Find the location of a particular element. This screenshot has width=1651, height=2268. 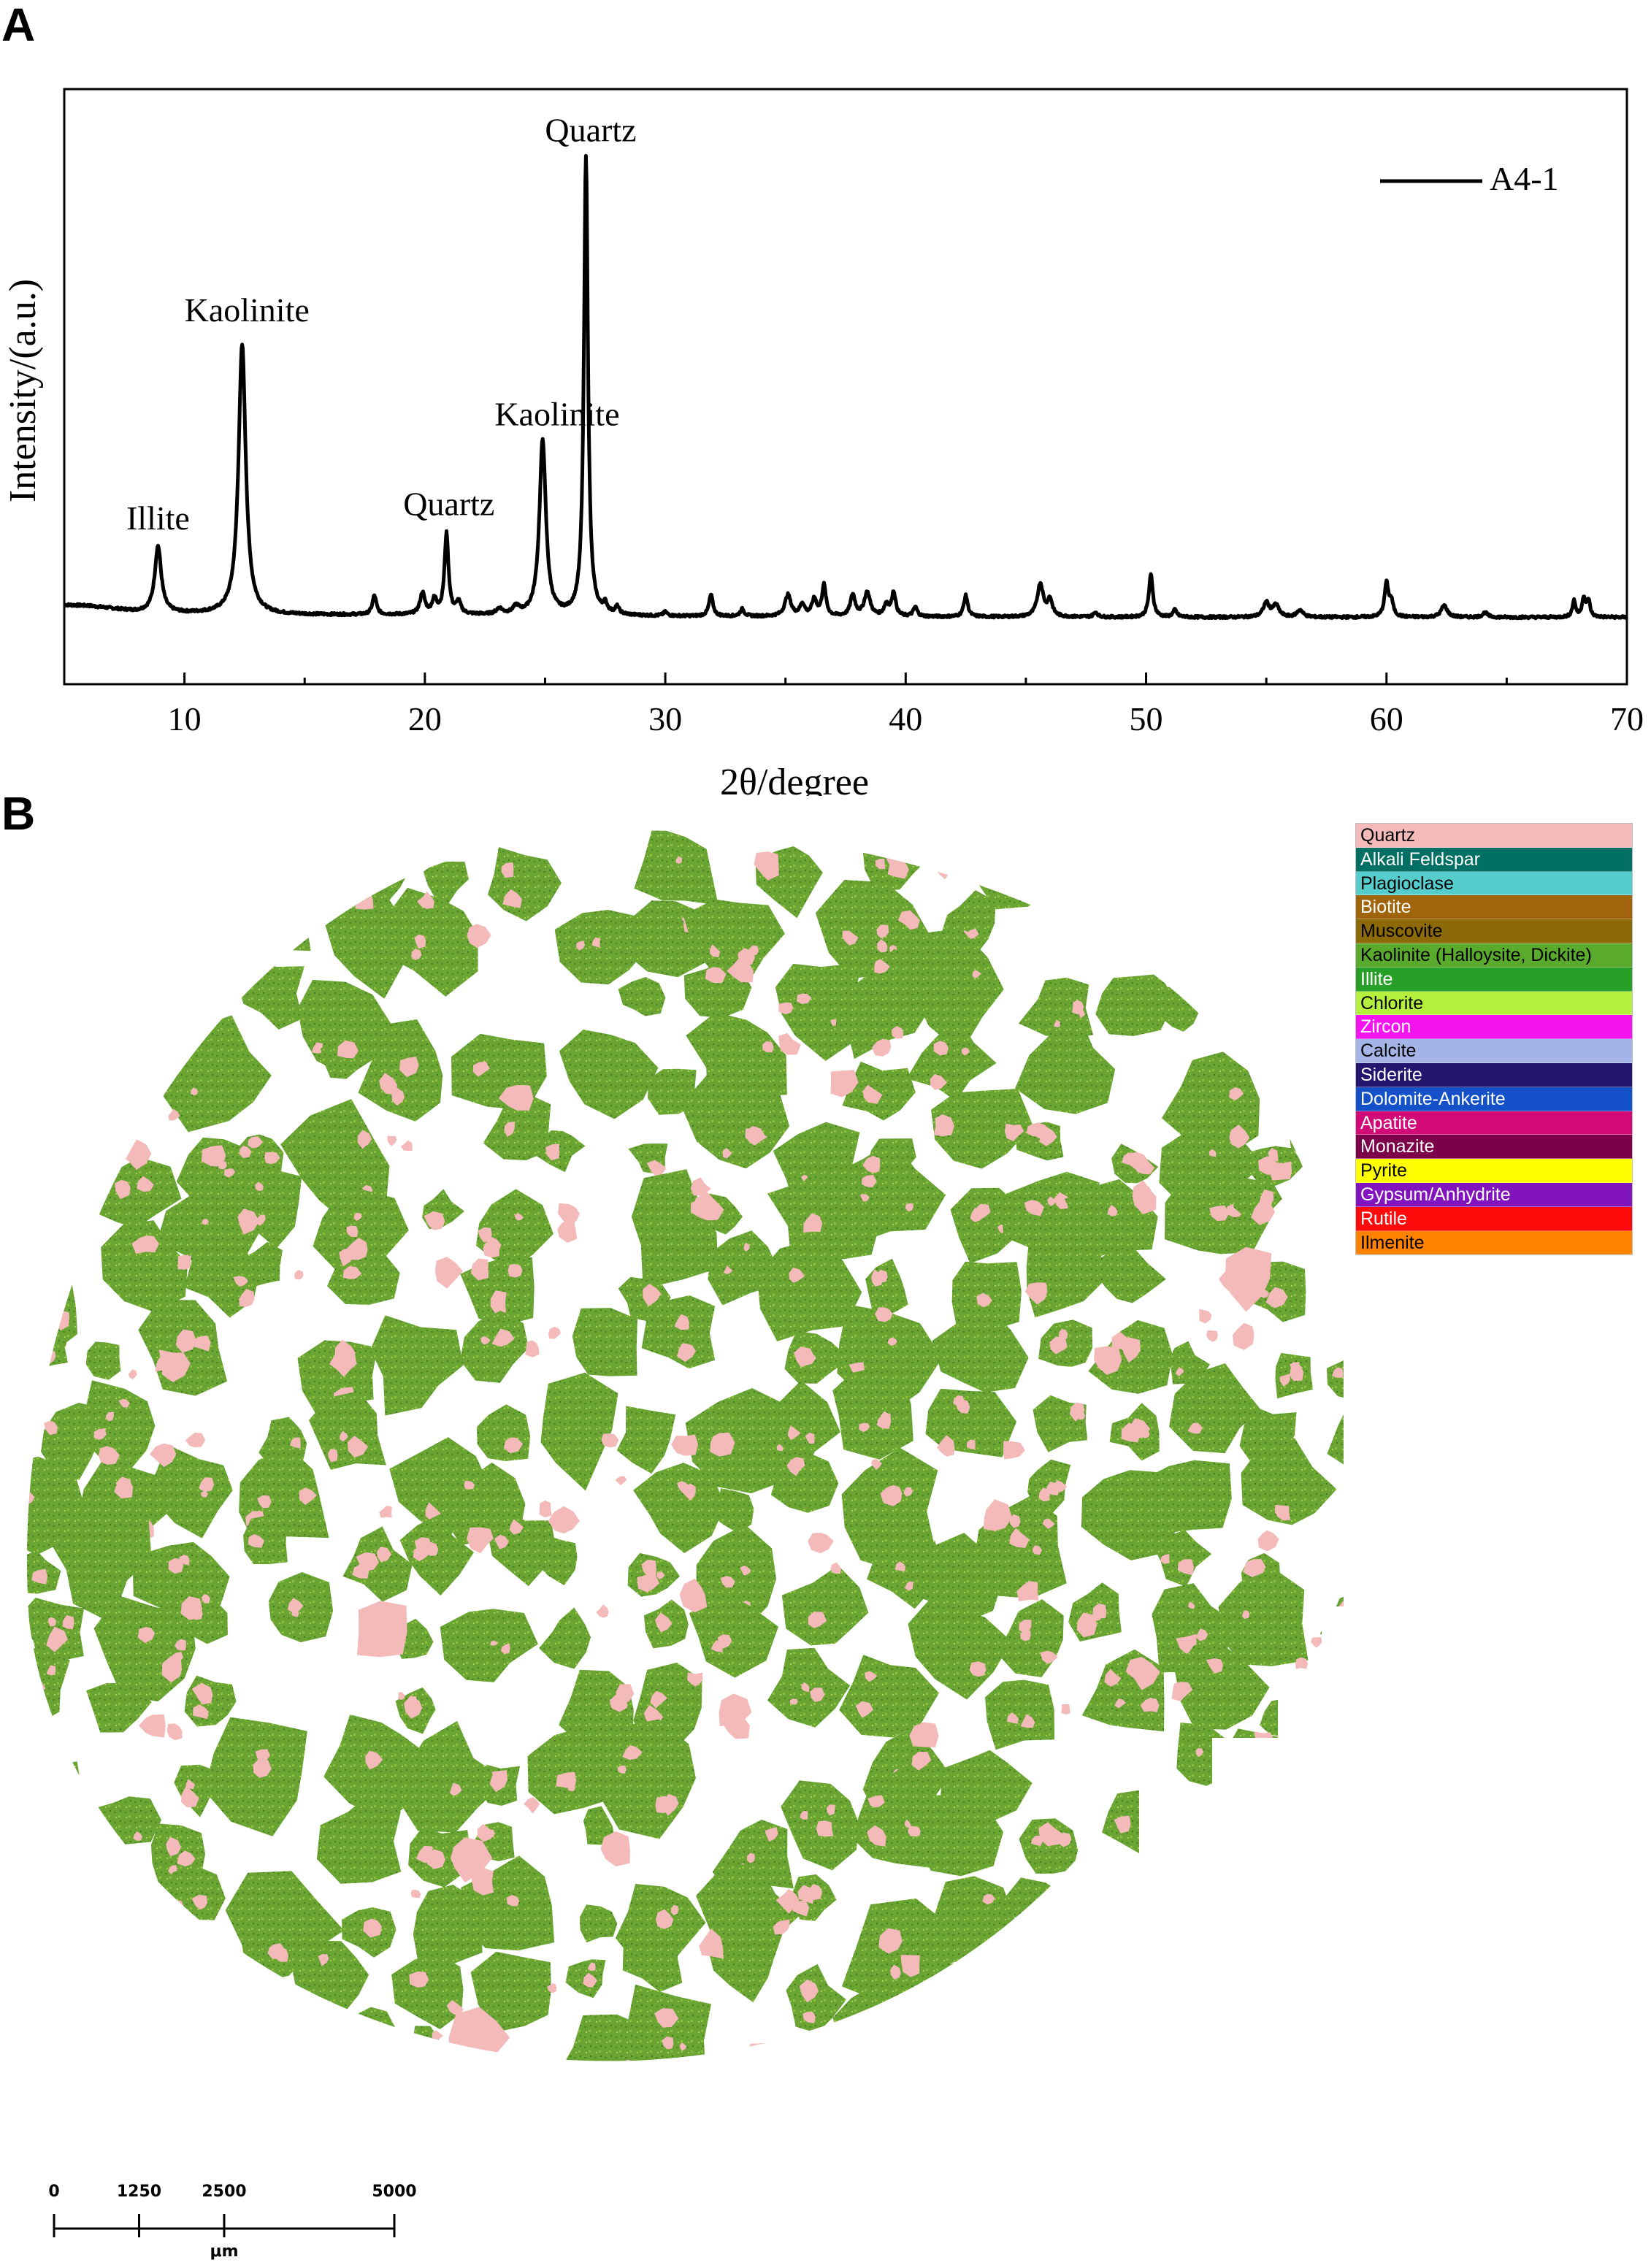

legend: A4-1 is located at coordinates (1469, 178).